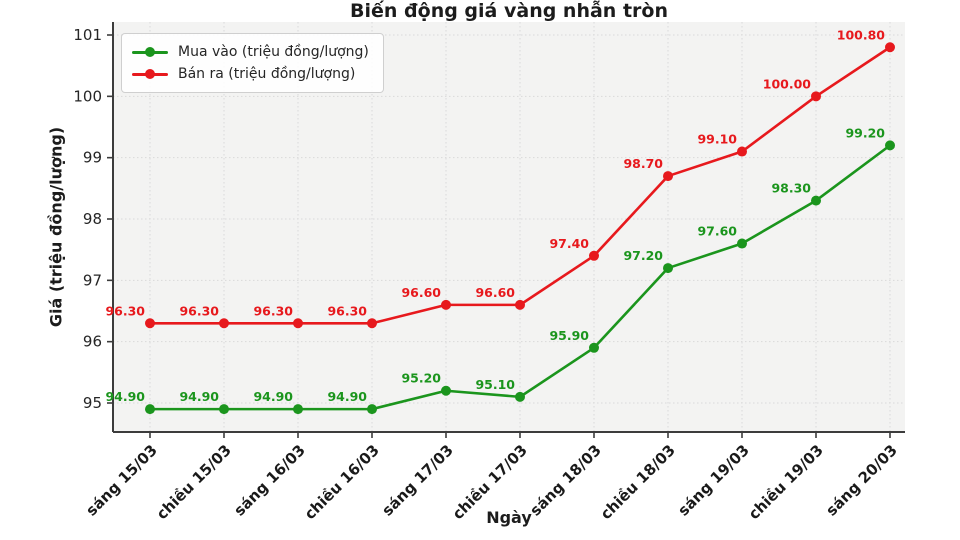 This screenshot has width=960, height=540. What do you see at coordinates (267, 74) in the screenshot?
I see `legend-label-ban-ra: Bán ra (triệu đồng/lượng)` at bounding box center [267, 74].